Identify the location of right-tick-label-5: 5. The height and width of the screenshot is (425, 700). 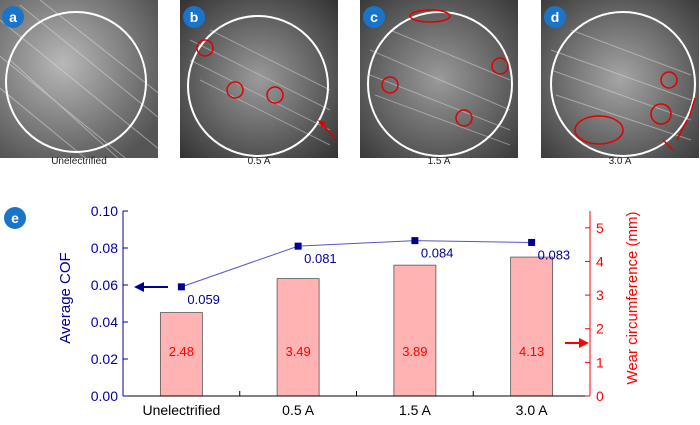
(600, 228).